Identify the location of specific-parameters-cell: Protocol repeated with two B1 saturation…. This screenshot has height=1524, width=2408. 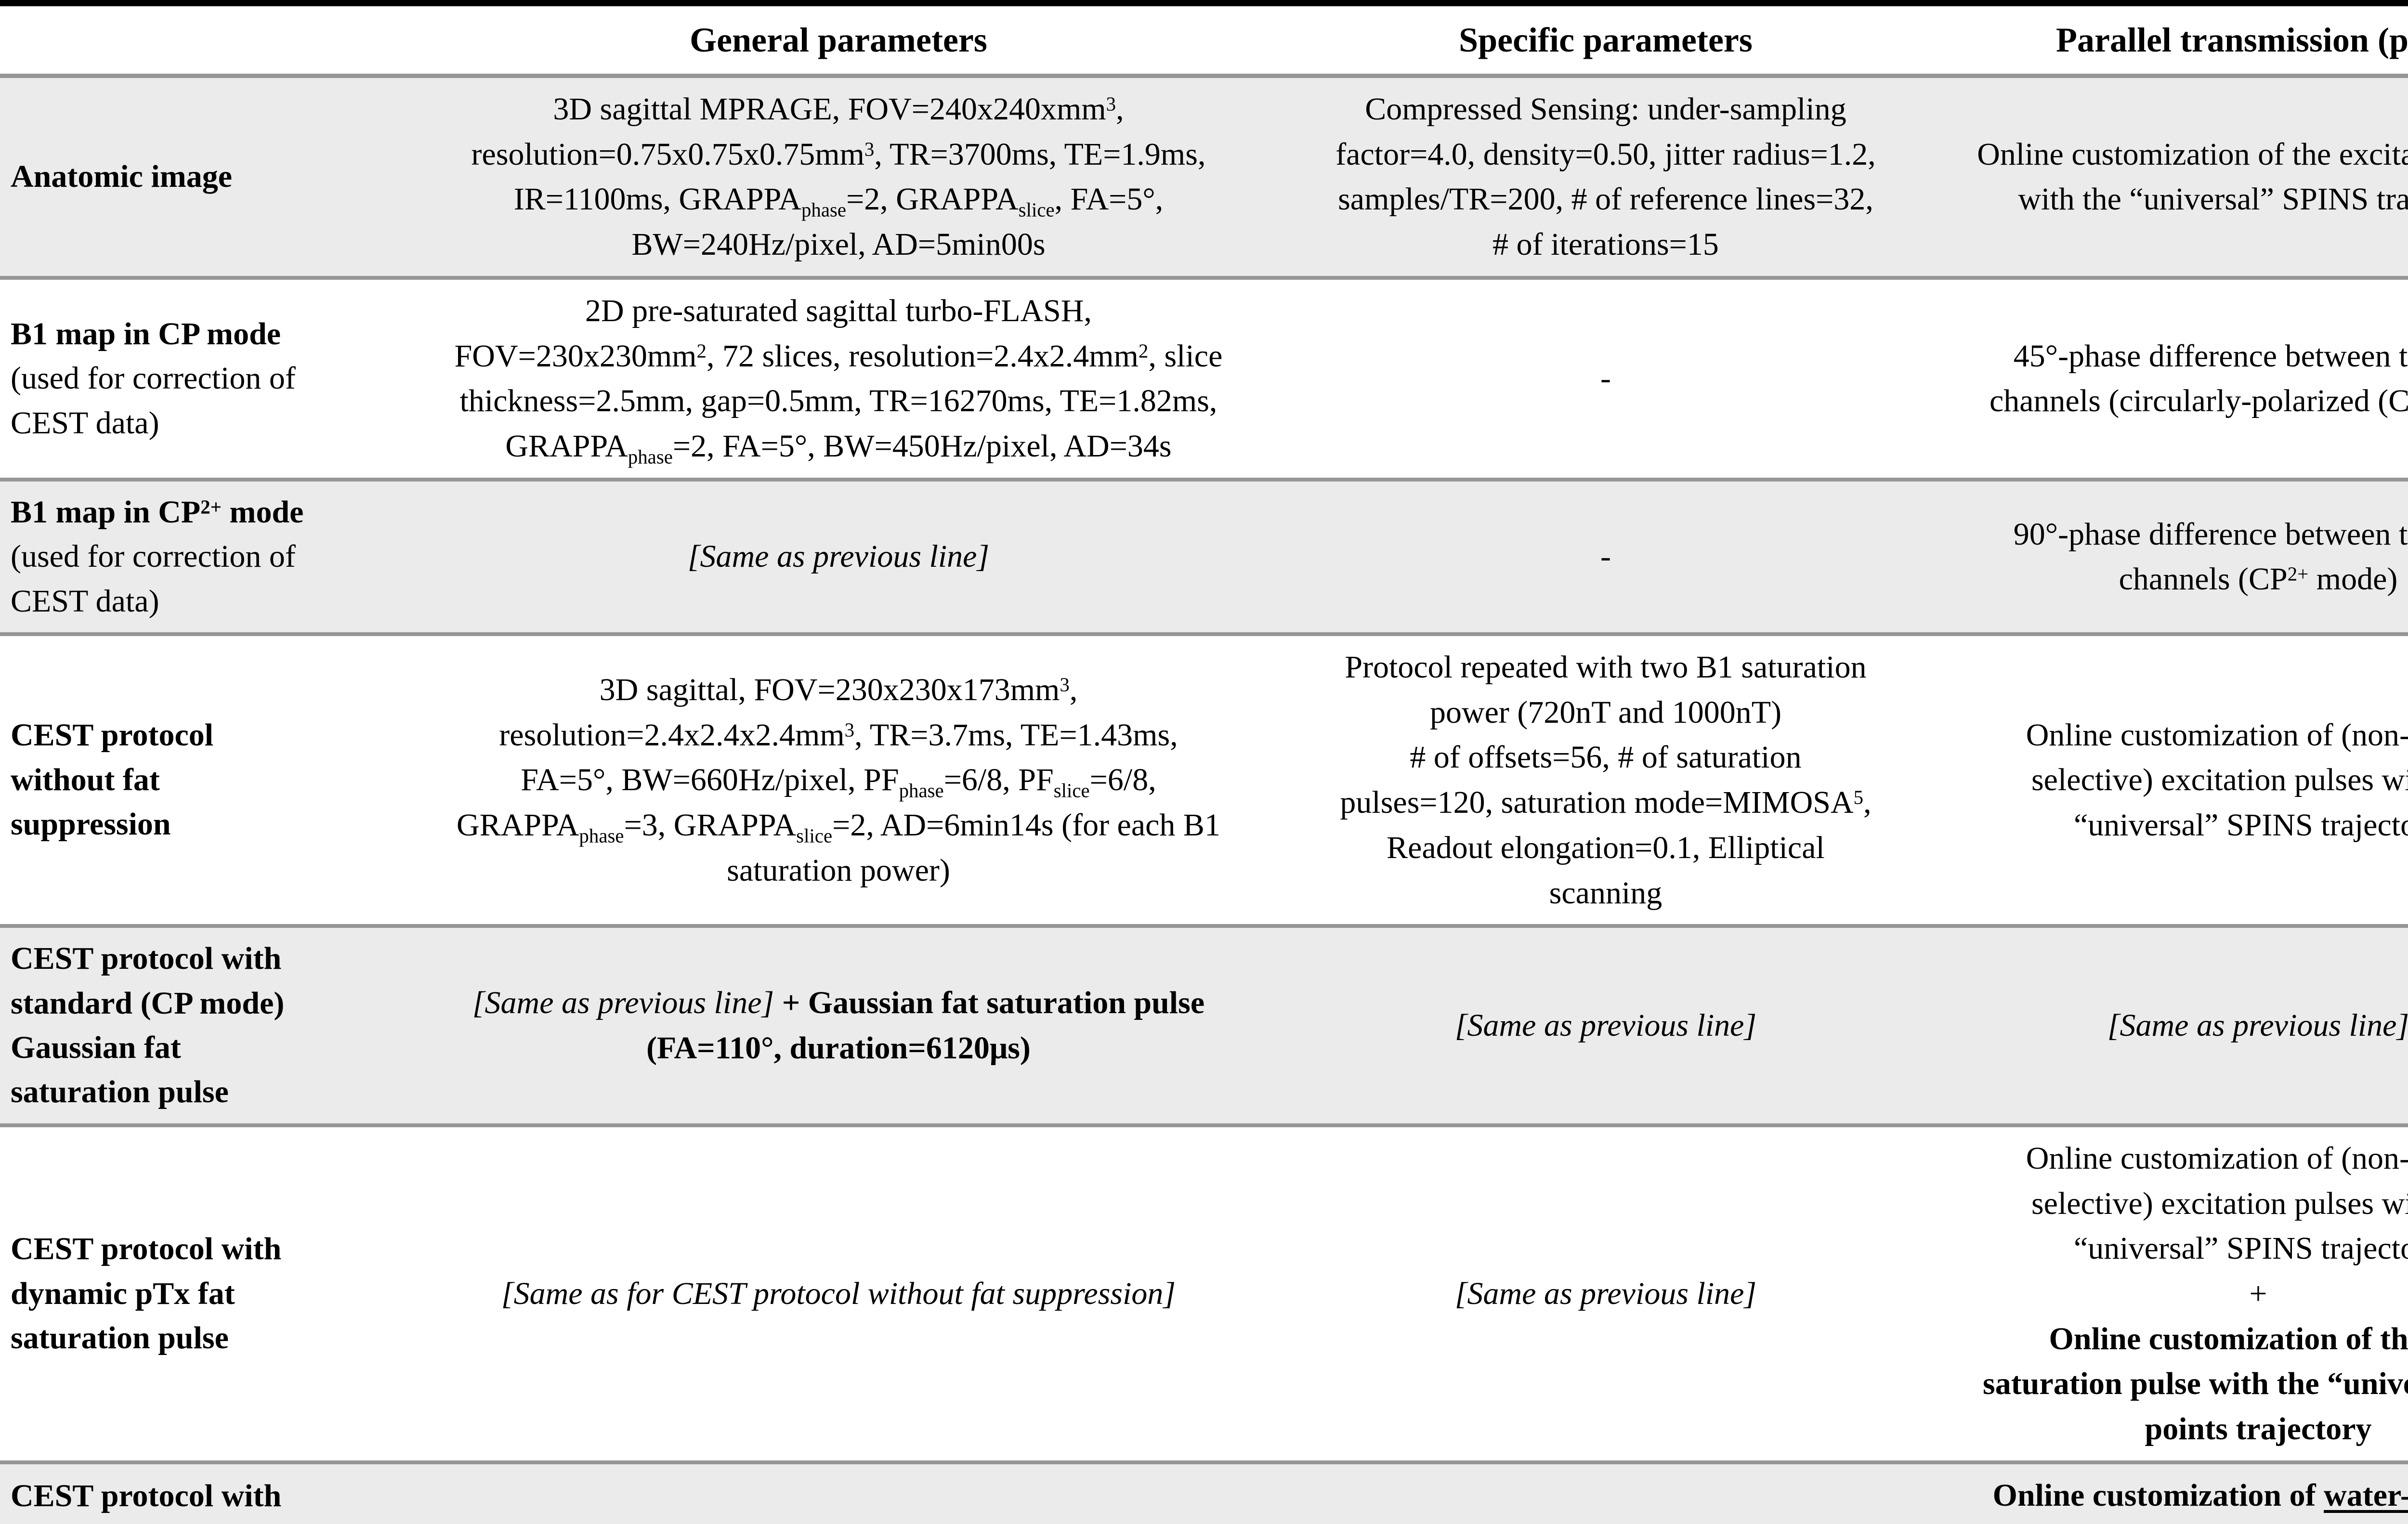
(1606, 781).